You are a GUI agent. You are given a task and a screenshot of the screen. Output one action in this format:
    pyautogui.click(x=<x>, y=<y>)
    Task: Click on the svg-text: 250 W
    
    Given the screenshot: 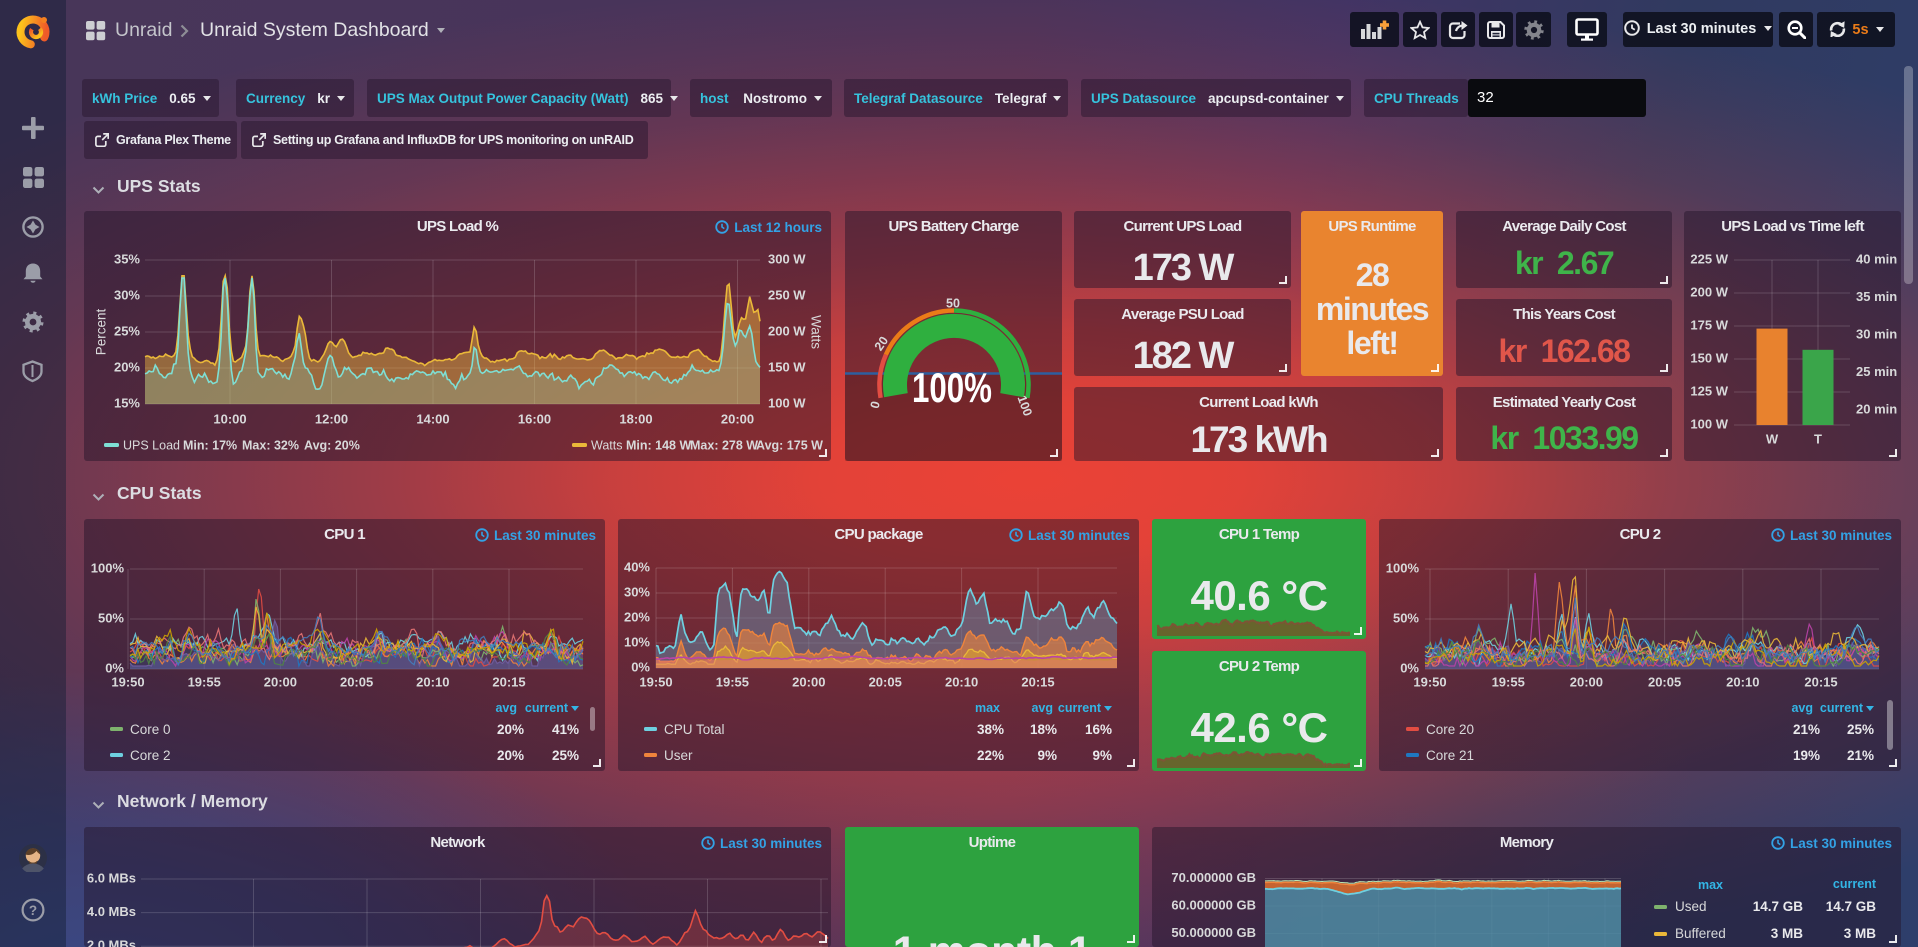 What is the action you would take?
    pyautogui.click(x=787, y=294)
    